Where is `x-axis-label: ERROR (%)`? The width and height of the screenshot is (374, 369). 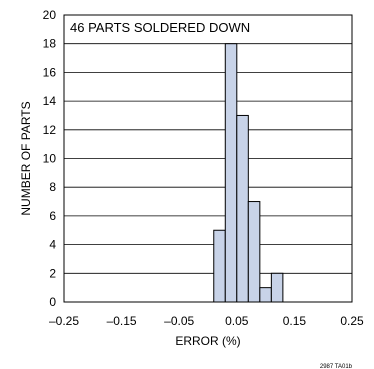
x-axis-label: ERROR (%) is located at coordinates (207, 341).